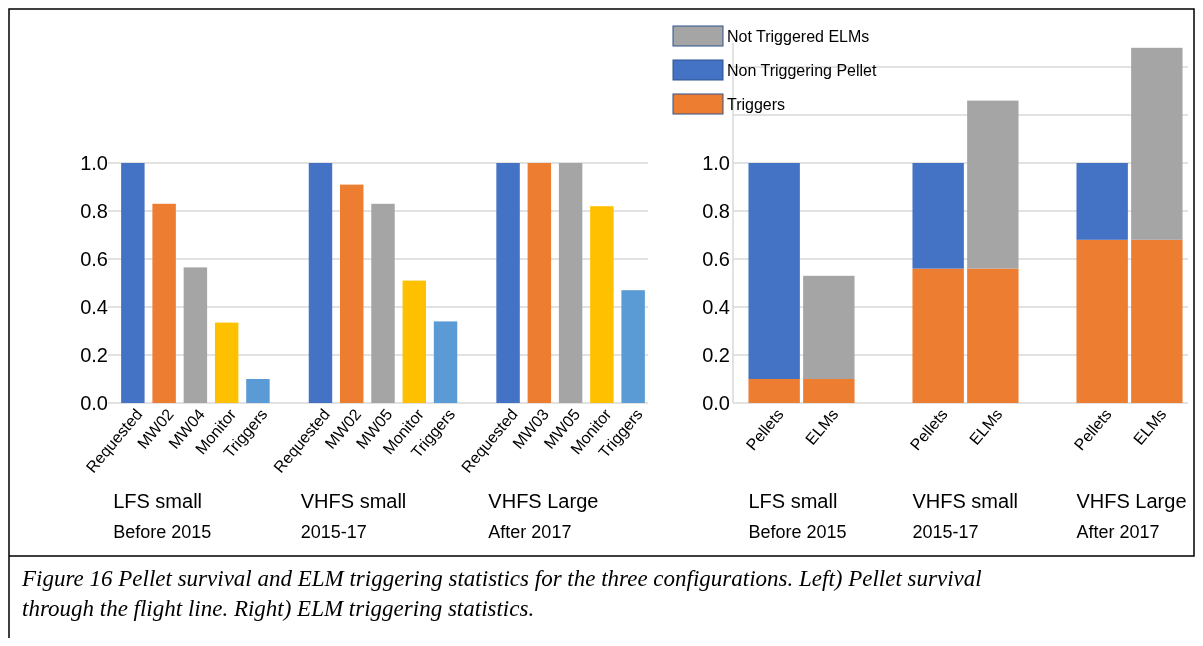 The height and width of the screenshot is (646, 1203). I want to click on caption: Figure 16 Pellet survival and ELM triggering statistics for the three configurations. Left) Pellet survival through the flight line. Right) ELM triggering statistics., so click(501, 593).